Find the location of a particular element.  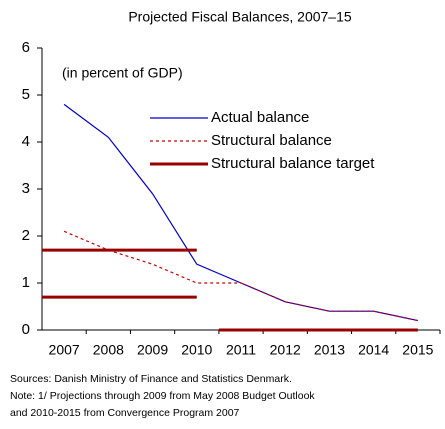

x-tick-label: 2014 is located at coordinates (373, 350).